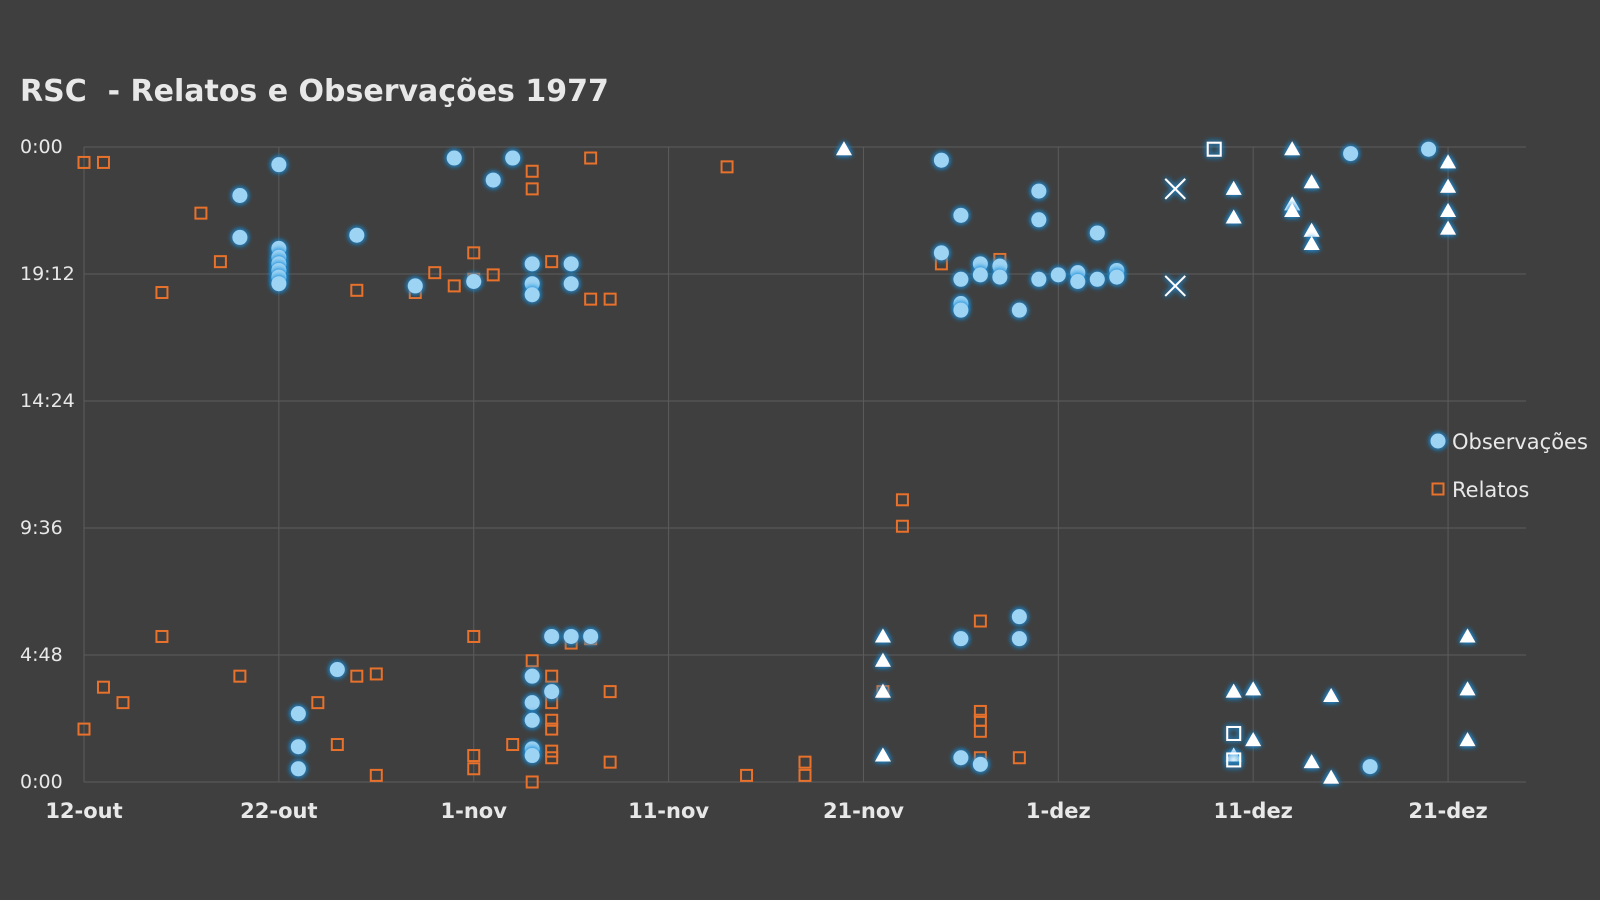 The width and height of the screenshot is (1600, 900). I want to click on chart-title: RSC - Relatos e Observações 1977, so click(314, 91).